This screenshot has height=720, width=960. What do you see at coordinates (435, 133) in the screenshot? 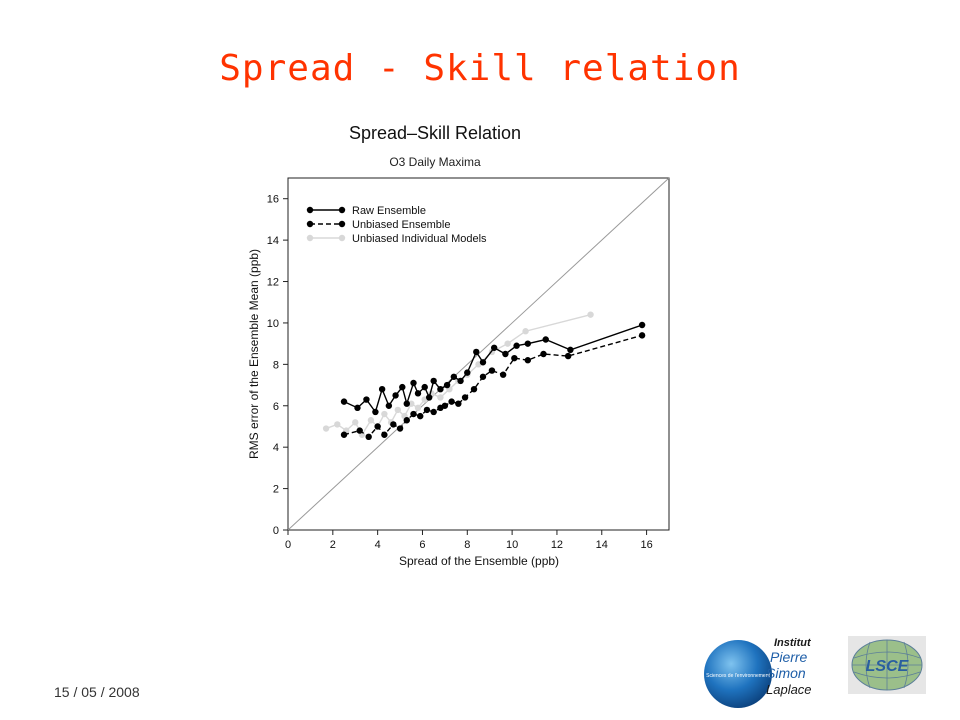
I see `chart-title: Spread–Skill Relation` at bounding box center [435, 133].